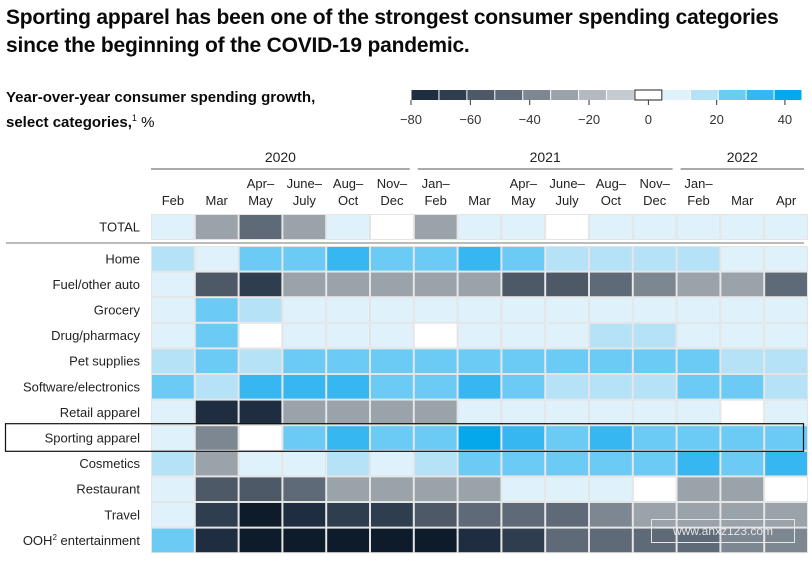 This screenshot has width=812, height=565. Describe the element at coordinates (698, 200) in the screenshot. I see `column-label: Feb` at that location.